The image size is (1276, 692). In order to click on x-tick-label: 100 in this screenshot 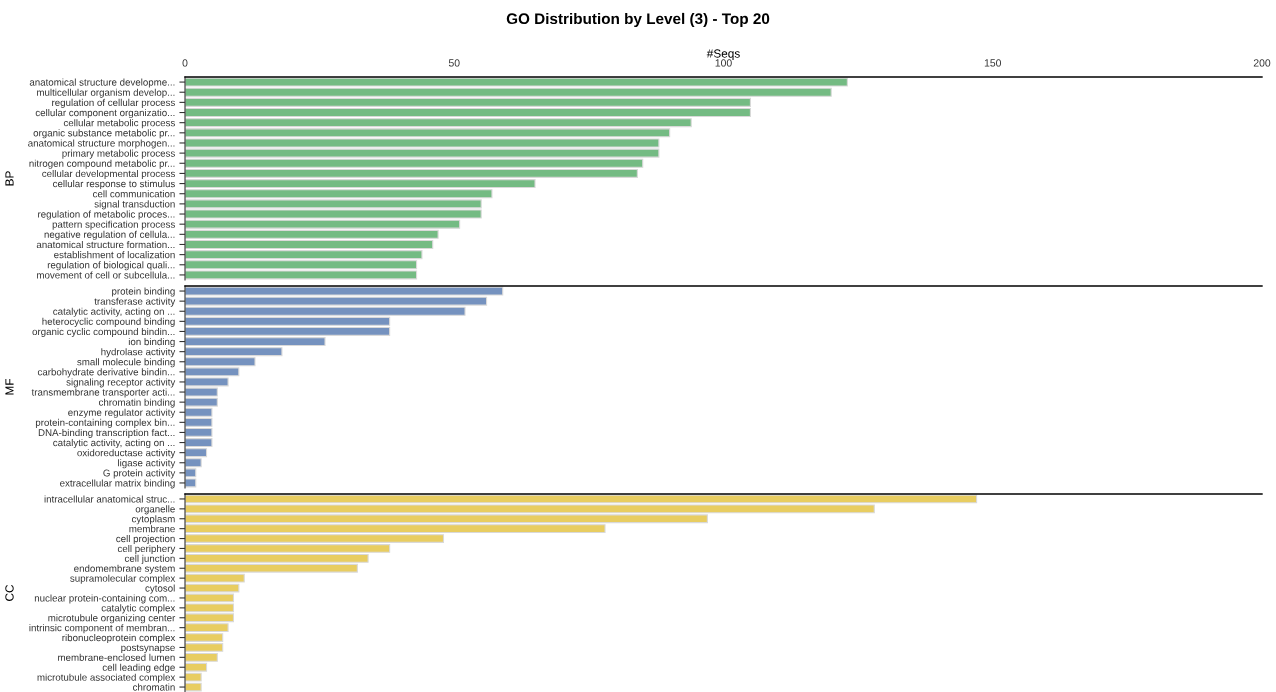, I will do `click(723, 63)`.